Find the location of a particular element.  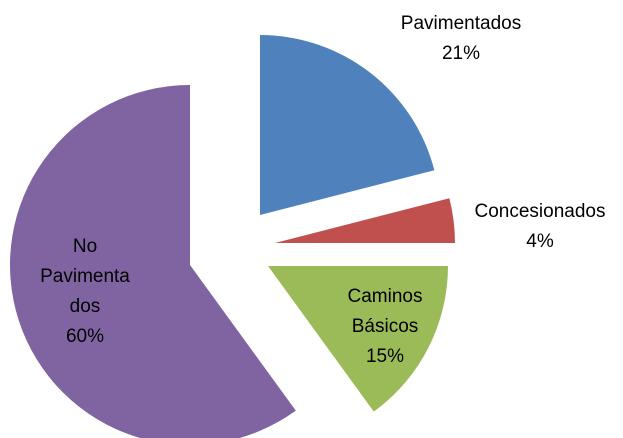

slice-label: Caminos Básicos 15% is located at coordinates (385, 327).